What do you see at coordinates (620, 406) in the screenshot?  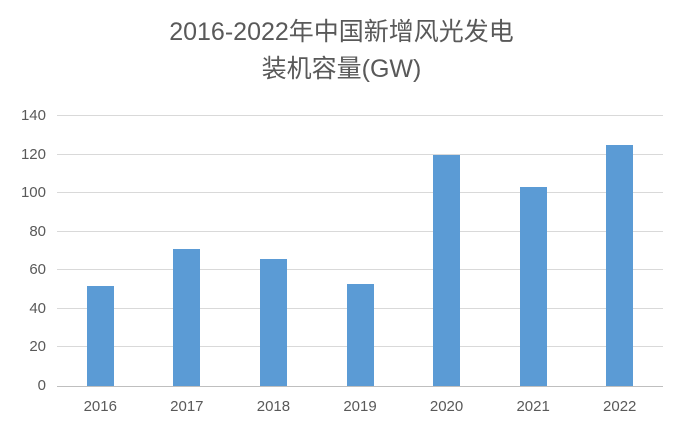 I see `x-tick-label-2022: 2022` at bounding box center [620, 406].